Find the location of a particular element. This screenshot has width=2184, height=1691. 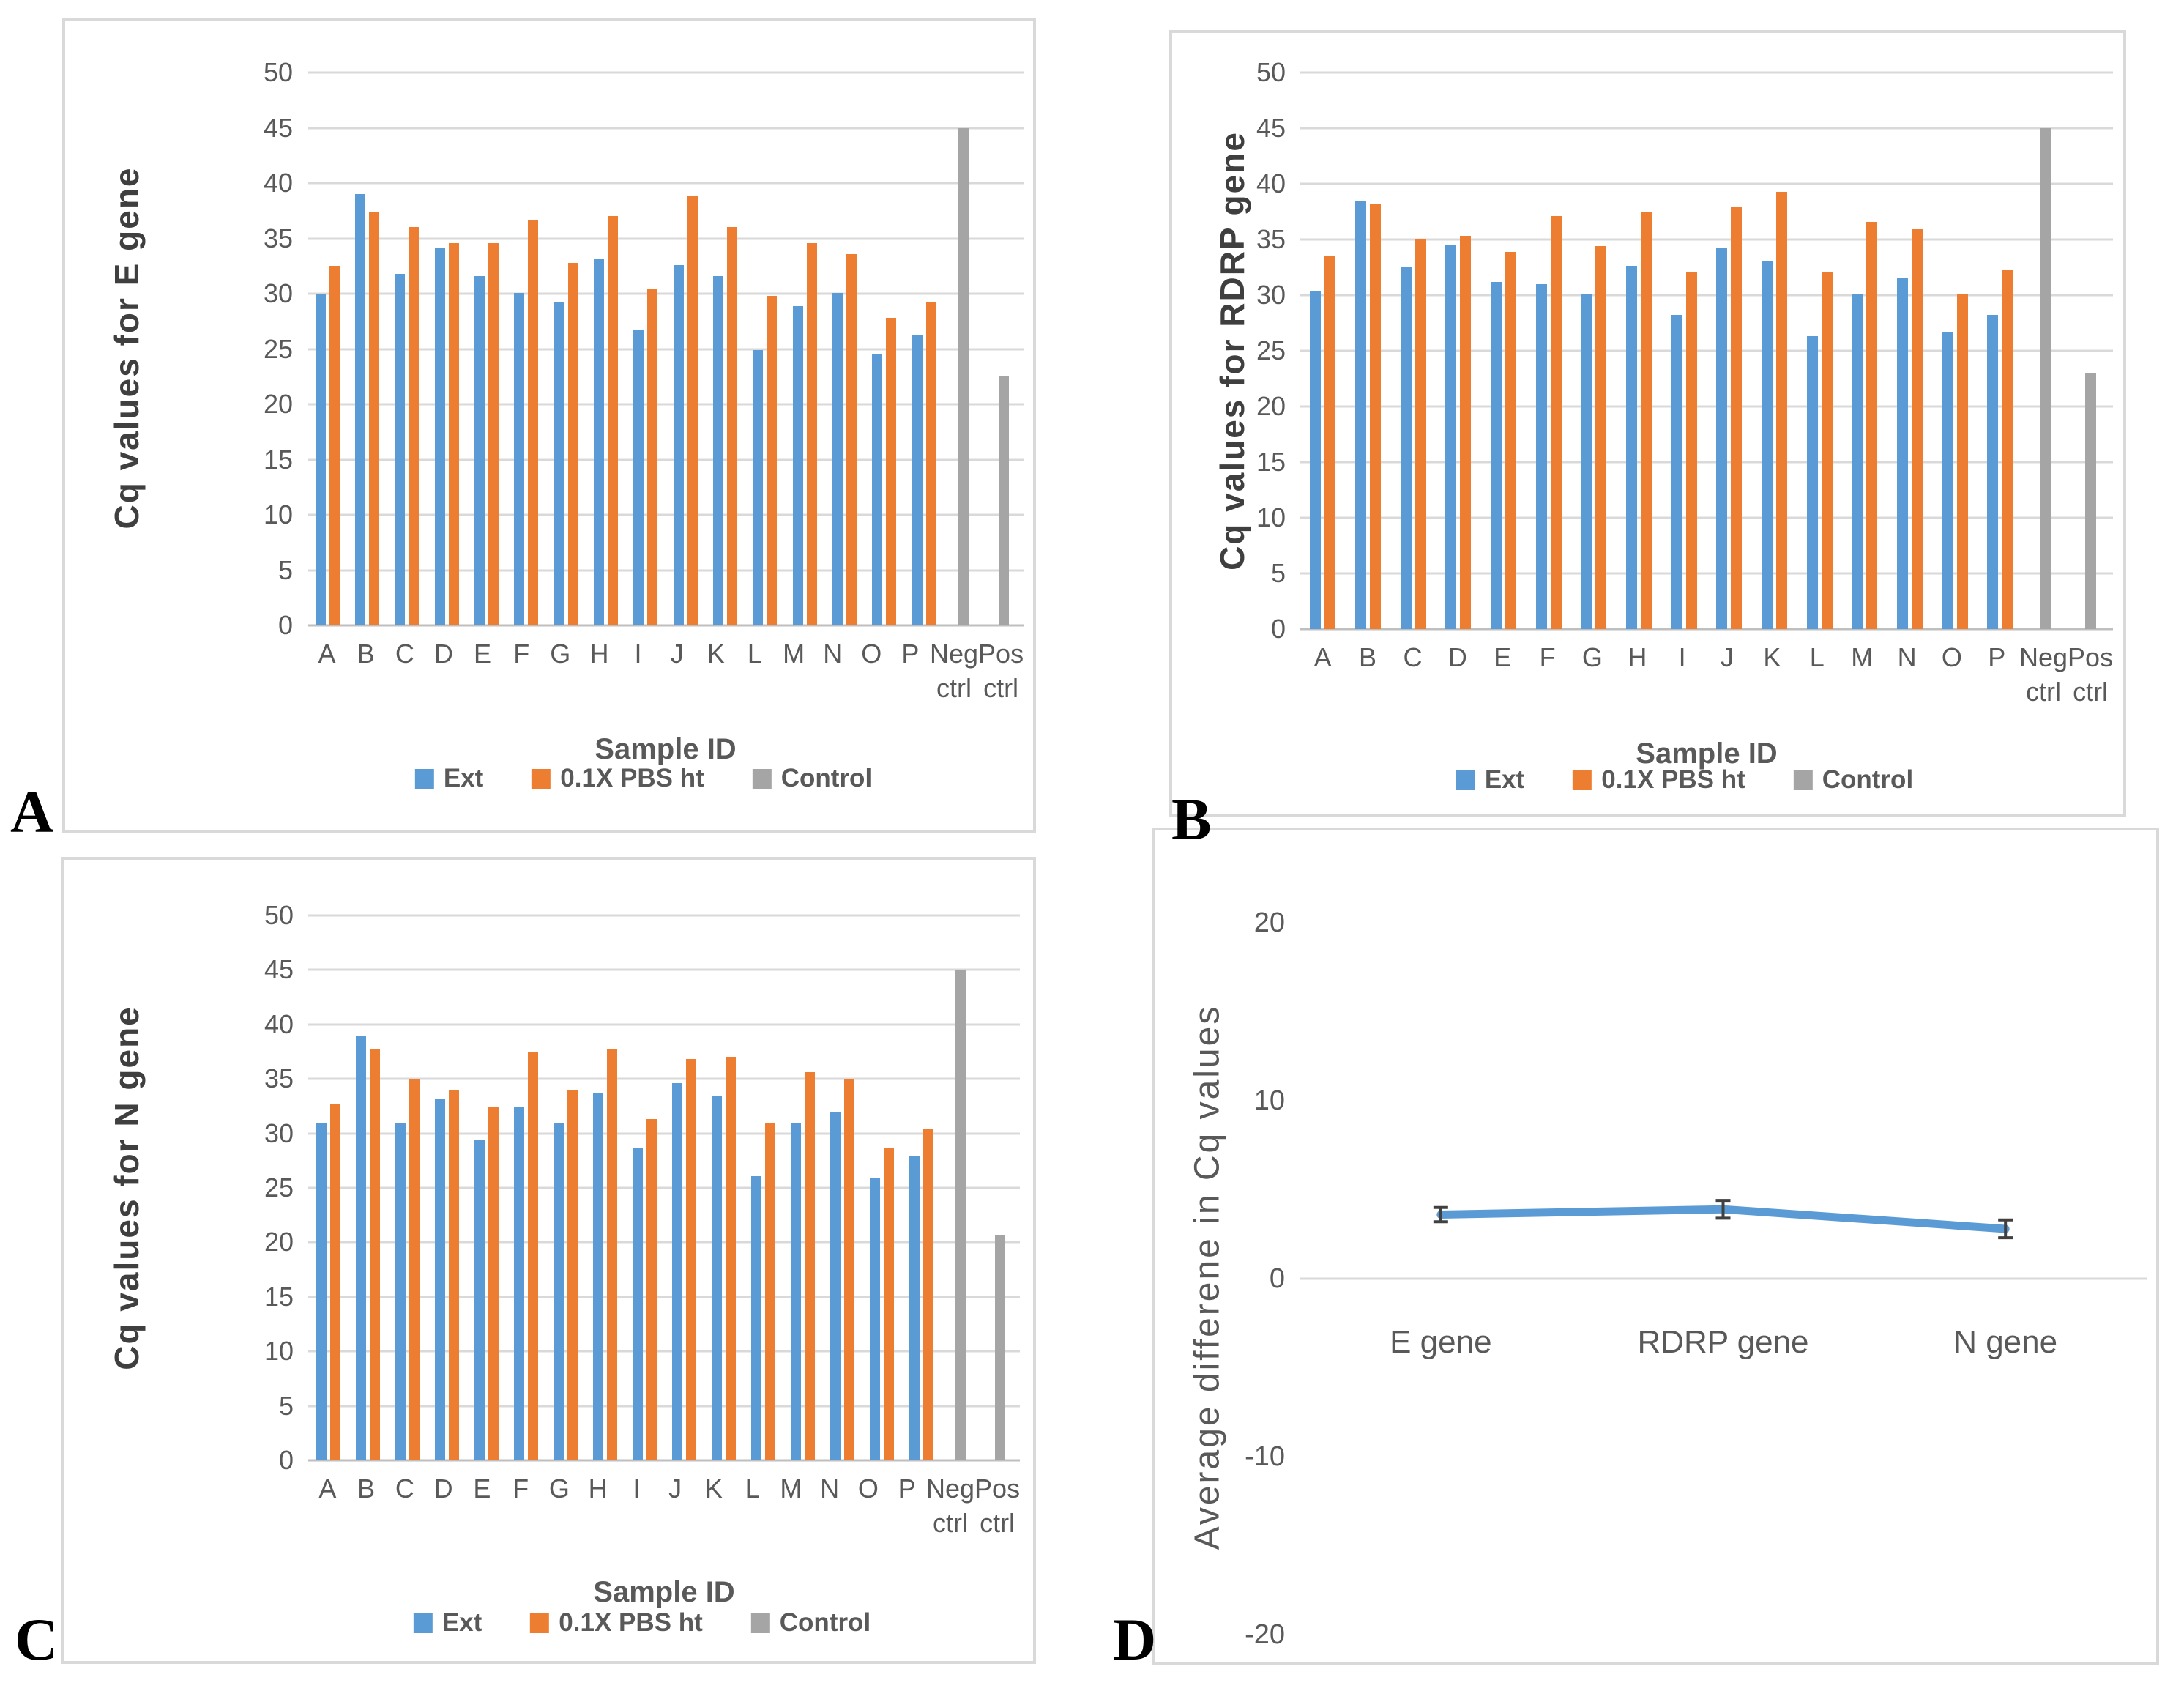

x-category-m: M is located at coordinates (794, 654).